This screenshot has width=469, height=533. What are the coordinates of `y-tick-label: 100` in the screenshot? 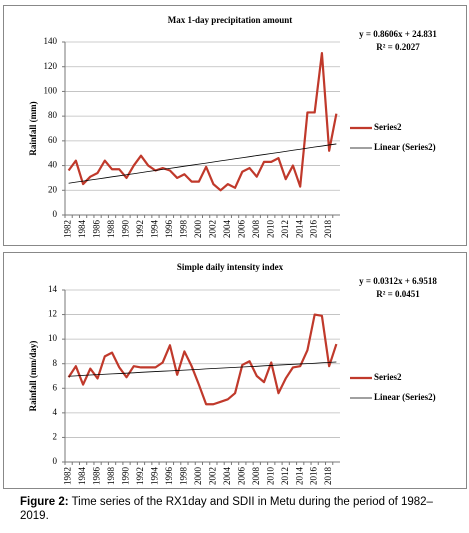 It's located at (51, 90).